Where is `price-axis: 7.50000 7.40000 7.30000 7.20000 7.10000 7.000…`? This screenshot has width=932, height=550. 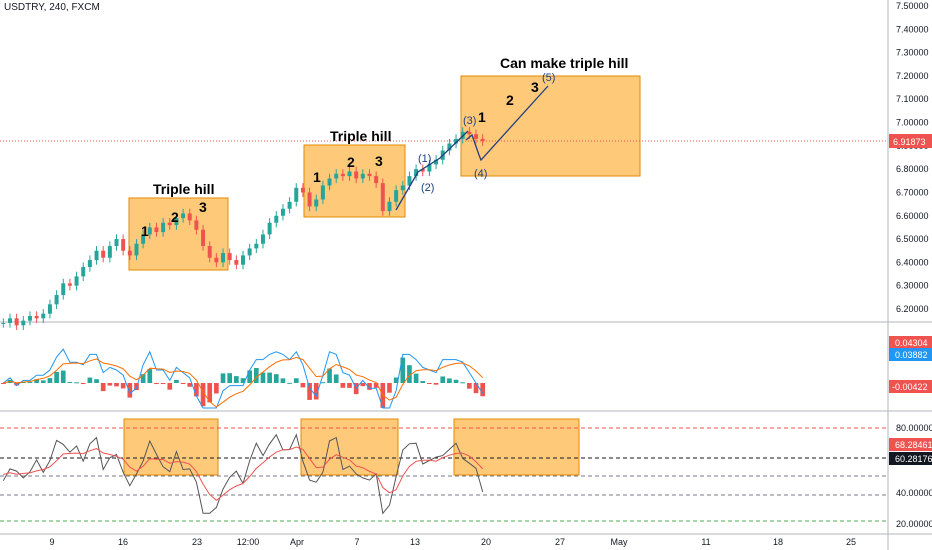
price-axis: 7.50000 7.40000 7.30000 7.20000 7.10000 7.000… is located at coordinates (912, 157).